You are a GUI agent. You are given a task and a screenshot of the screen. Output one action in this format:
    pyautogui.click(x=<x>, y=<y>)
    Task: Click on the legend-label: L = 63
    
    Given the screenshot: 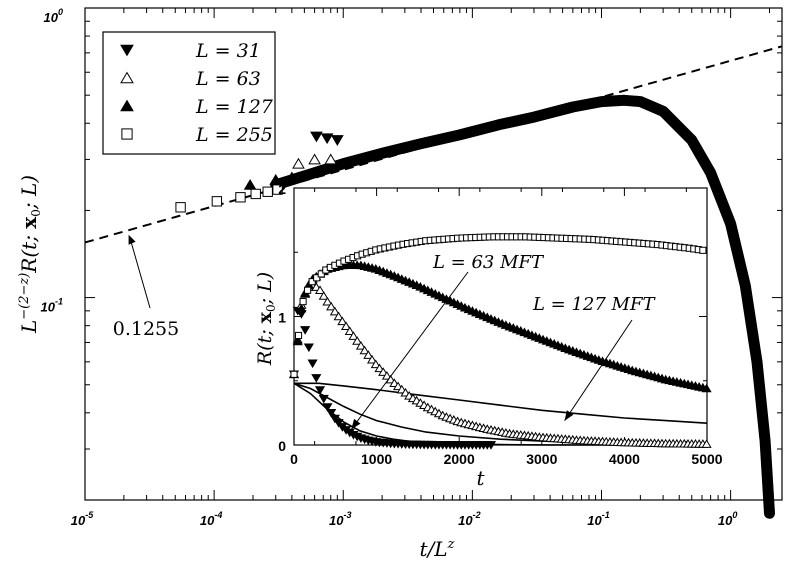 What is the action you would take?
    pyautogui.click(x=228, y=79)
    